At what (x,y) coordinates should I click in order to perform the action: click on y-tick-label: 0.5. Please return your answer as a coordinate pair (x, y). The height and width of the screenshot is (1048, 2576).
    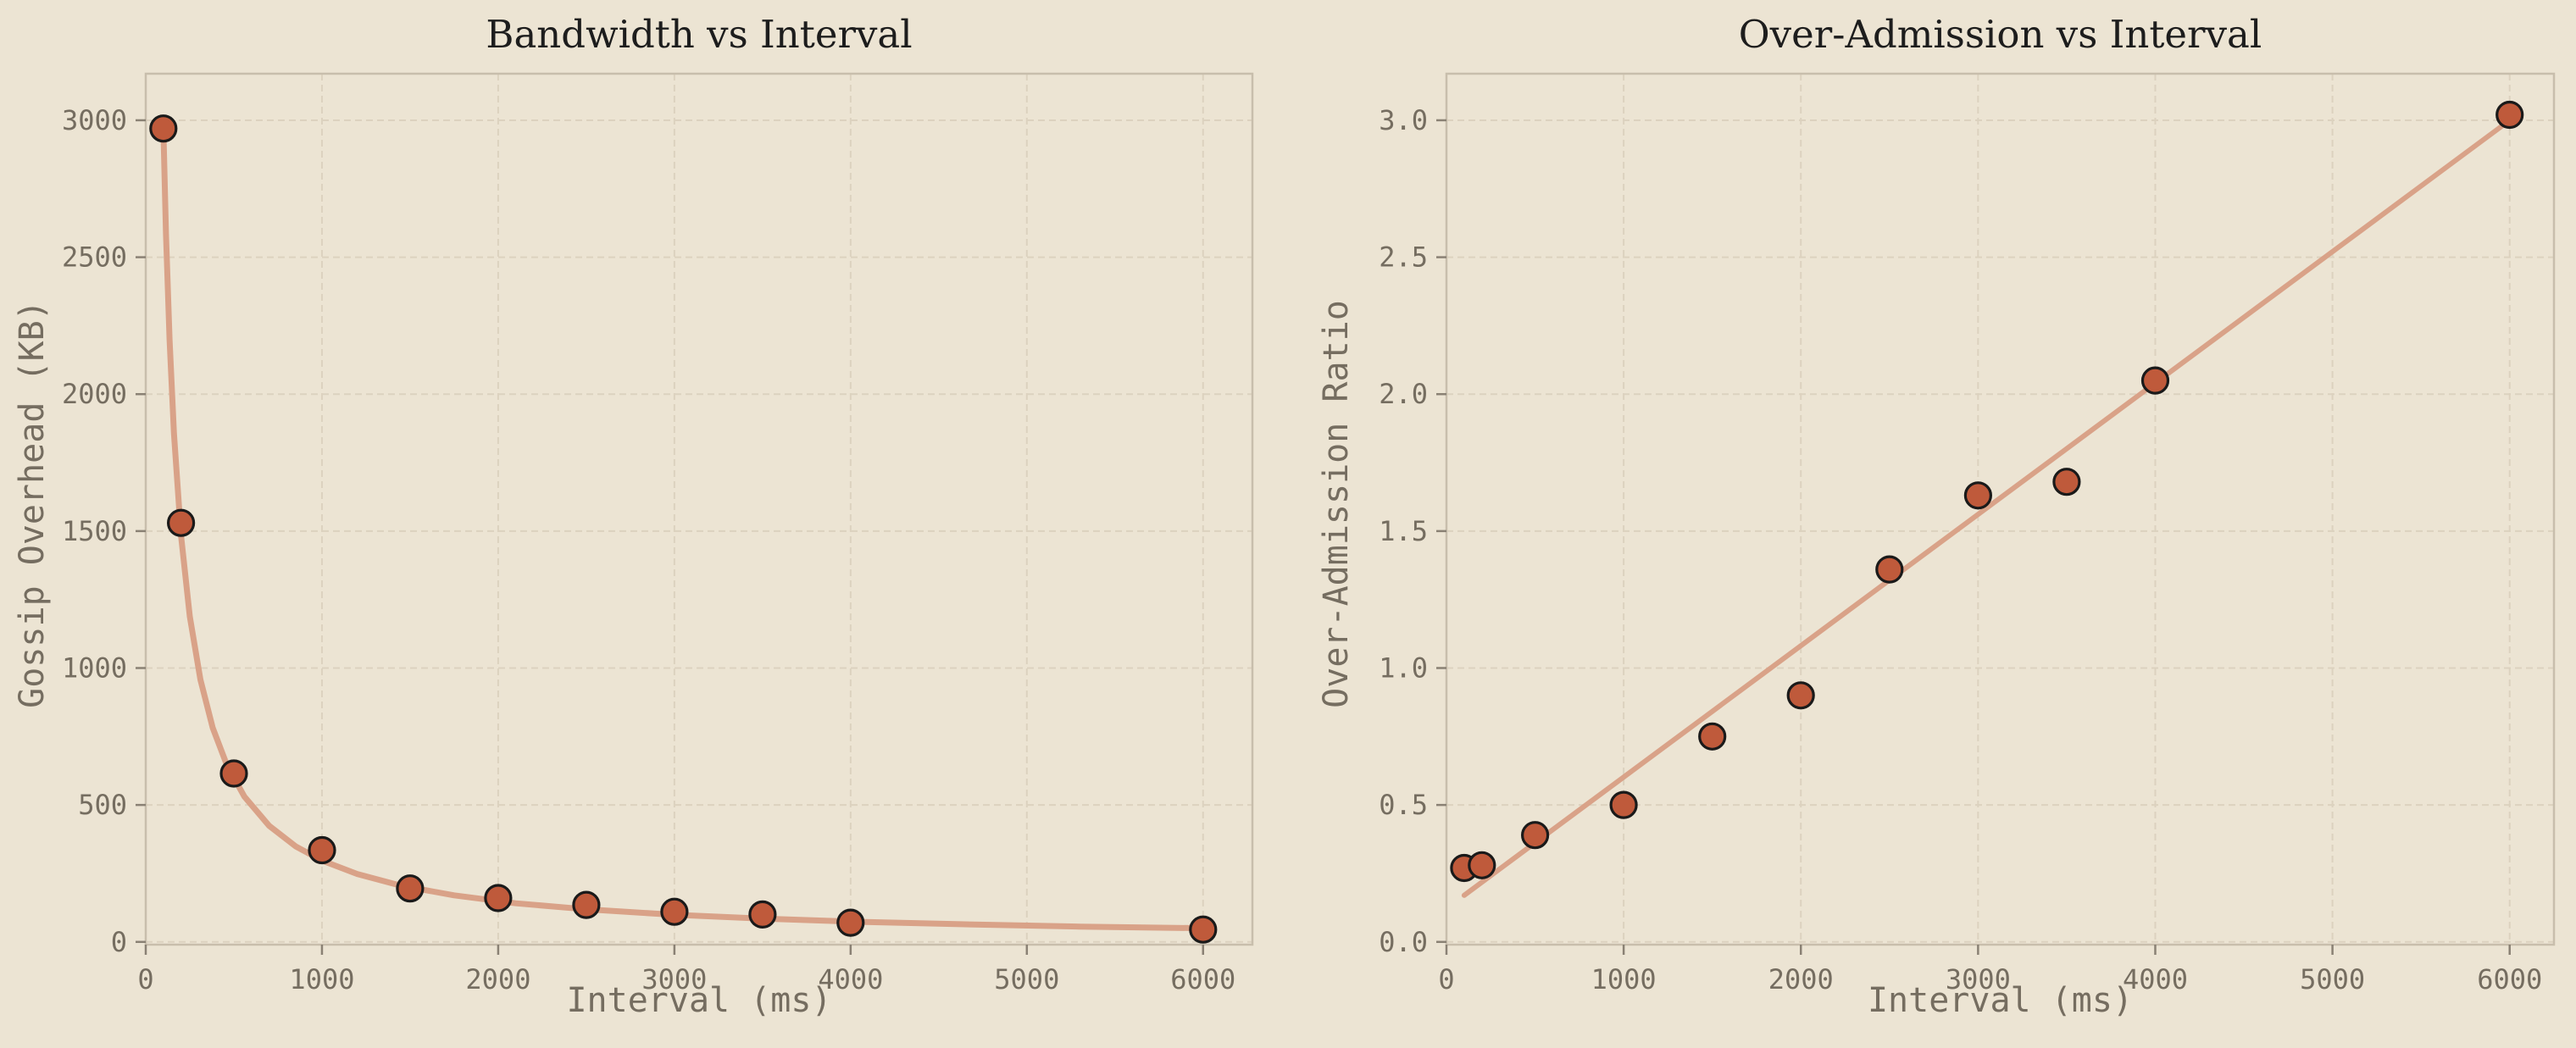
    Looking at the image, I should click on (1403, 805).